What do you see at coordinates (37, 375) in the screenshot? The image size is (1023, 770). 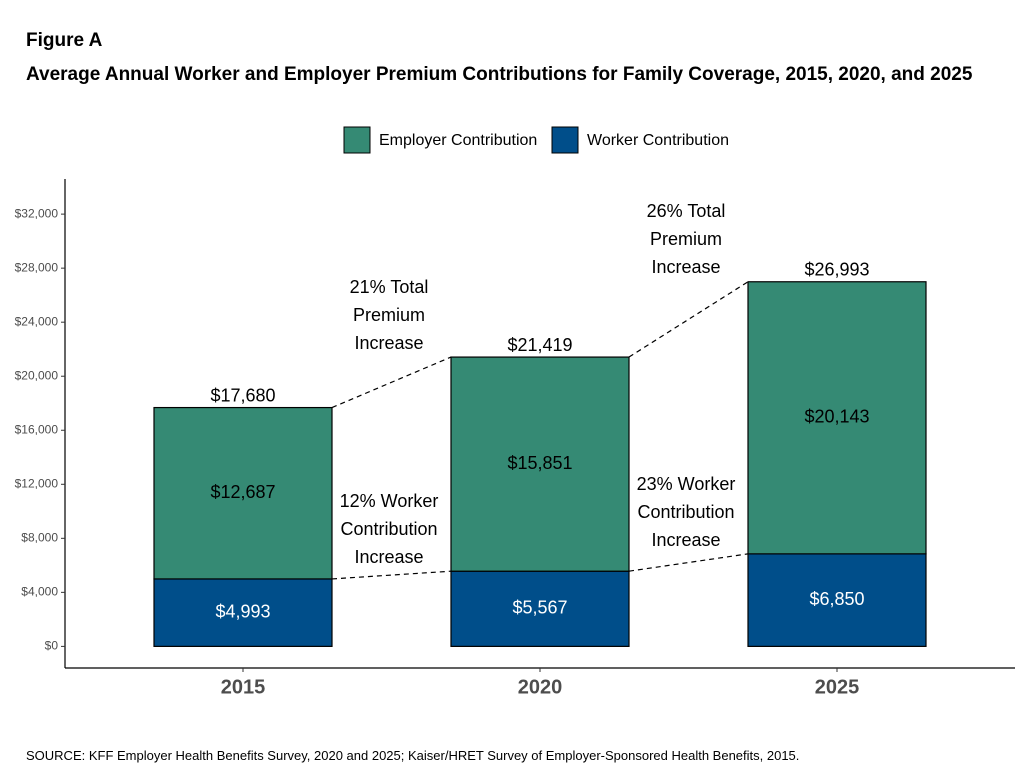 I see `y-tick-label: $20,000` at bounding box center [37, 375].